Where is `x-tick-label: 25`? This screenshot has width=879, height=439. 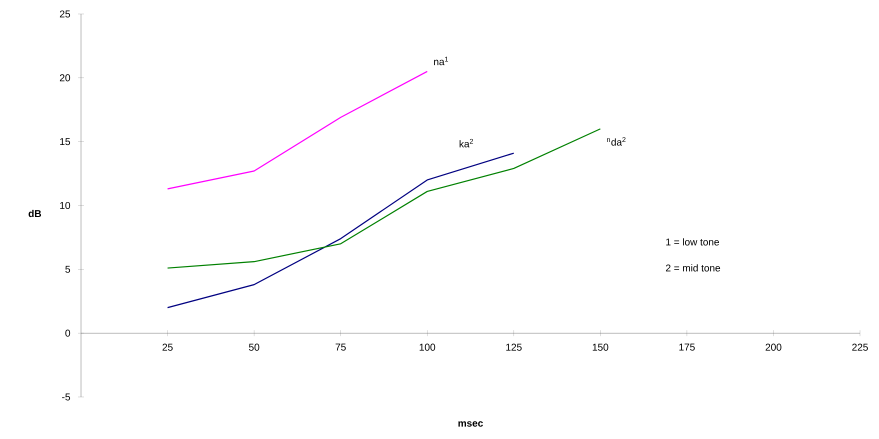 x-tick-label: 25 is located at coordinates (167, 347).